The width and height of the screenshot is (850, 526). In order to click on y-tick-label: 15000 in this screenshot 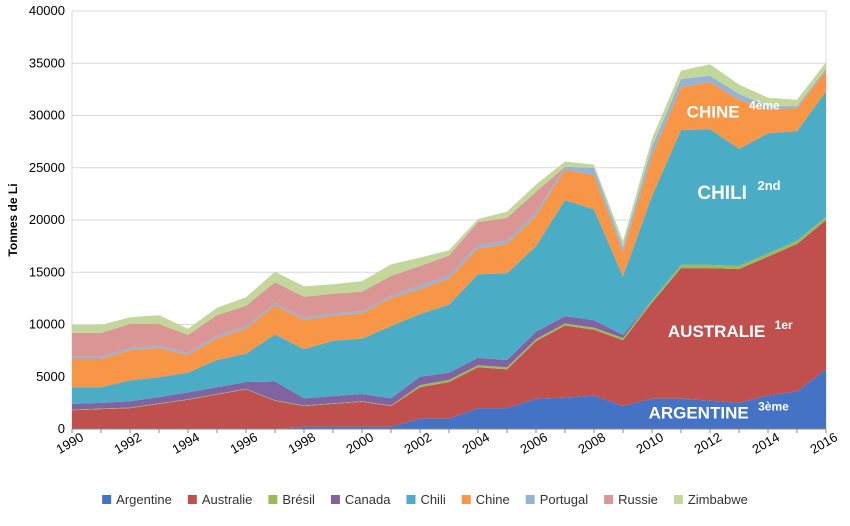, I will do `click(47, 271)`.